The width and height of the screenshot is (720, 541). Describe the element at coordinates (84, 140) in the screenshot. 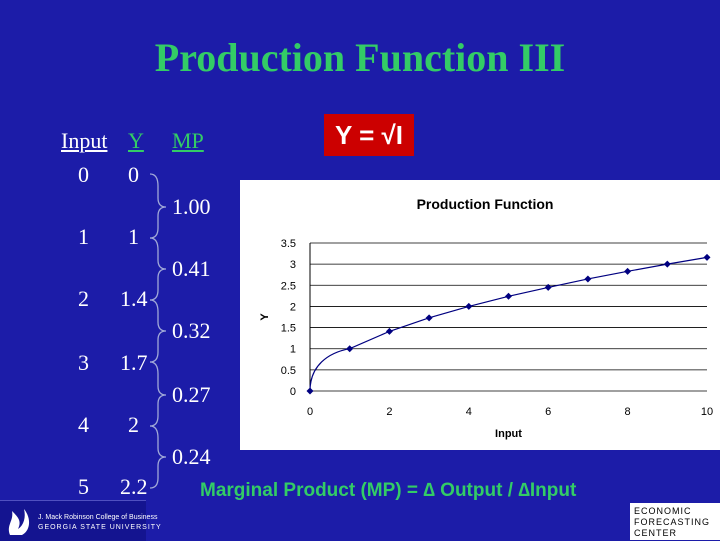

I see `header-input: Input` at that location.